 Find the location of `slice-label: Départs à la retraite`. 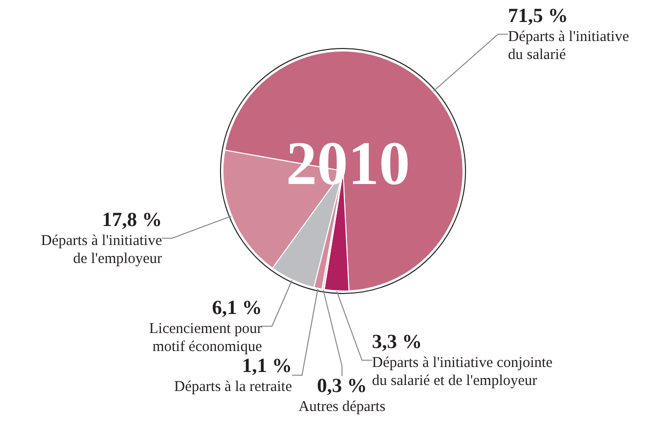

slice-label: Départs à la retraite is located at coordinates (233, 387).